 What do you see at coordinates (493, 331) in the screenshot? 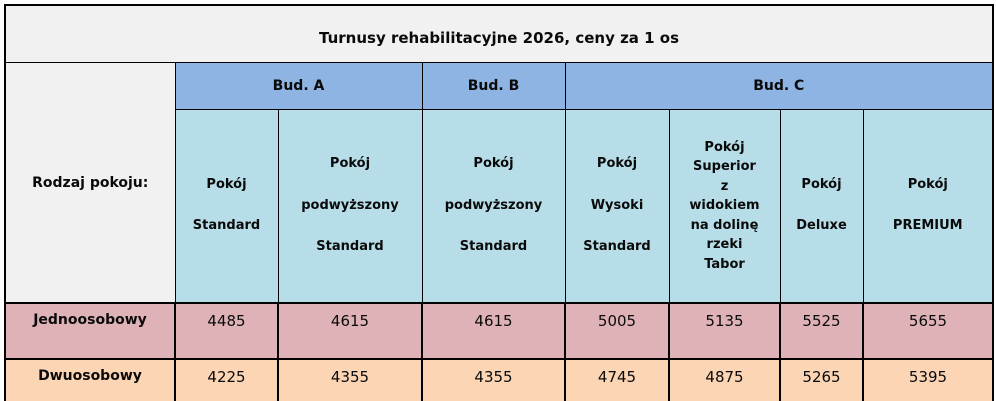
I see `price-jednoosobowy-podwyzszony-b: 4615` at bounding box center [493, 331].